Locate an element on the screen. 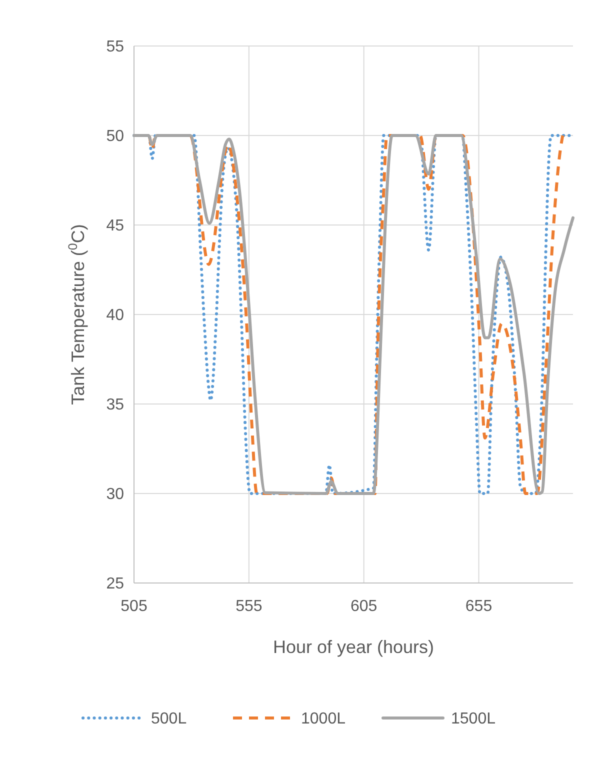 This screenshot has height=759, width=608. legend-label: 500L is located at coordinates (169, 719).